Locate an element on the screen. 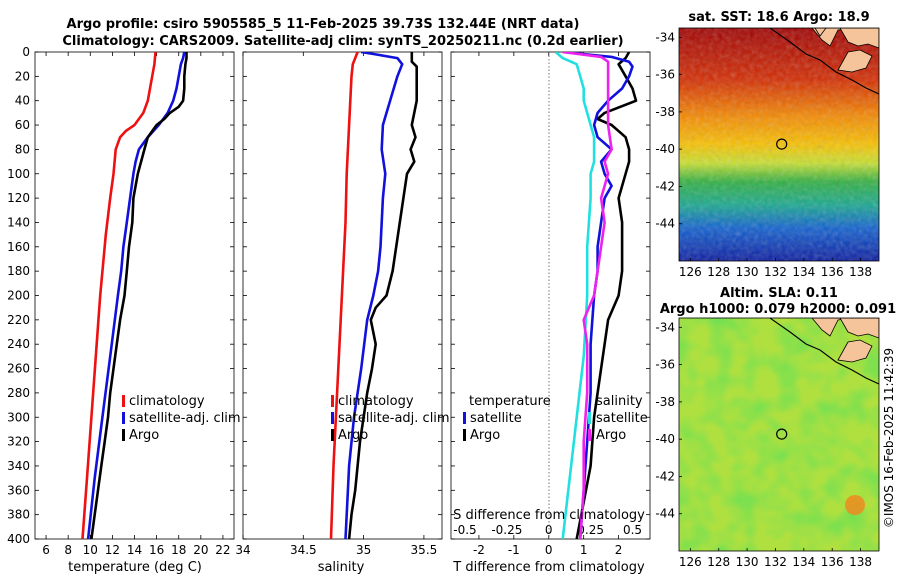 The image size is (900, 580). lat-tick-label: -44 is located at coordinates (665, 224).